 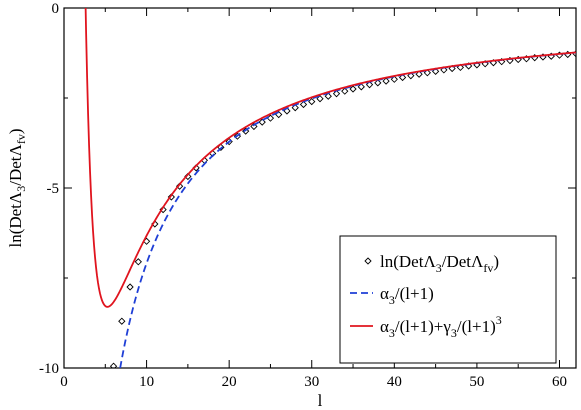 What do you see at coordinates (229, 382) in the screenshot?
I see `x-tick-label: 20` at bounding box center [229, 382].